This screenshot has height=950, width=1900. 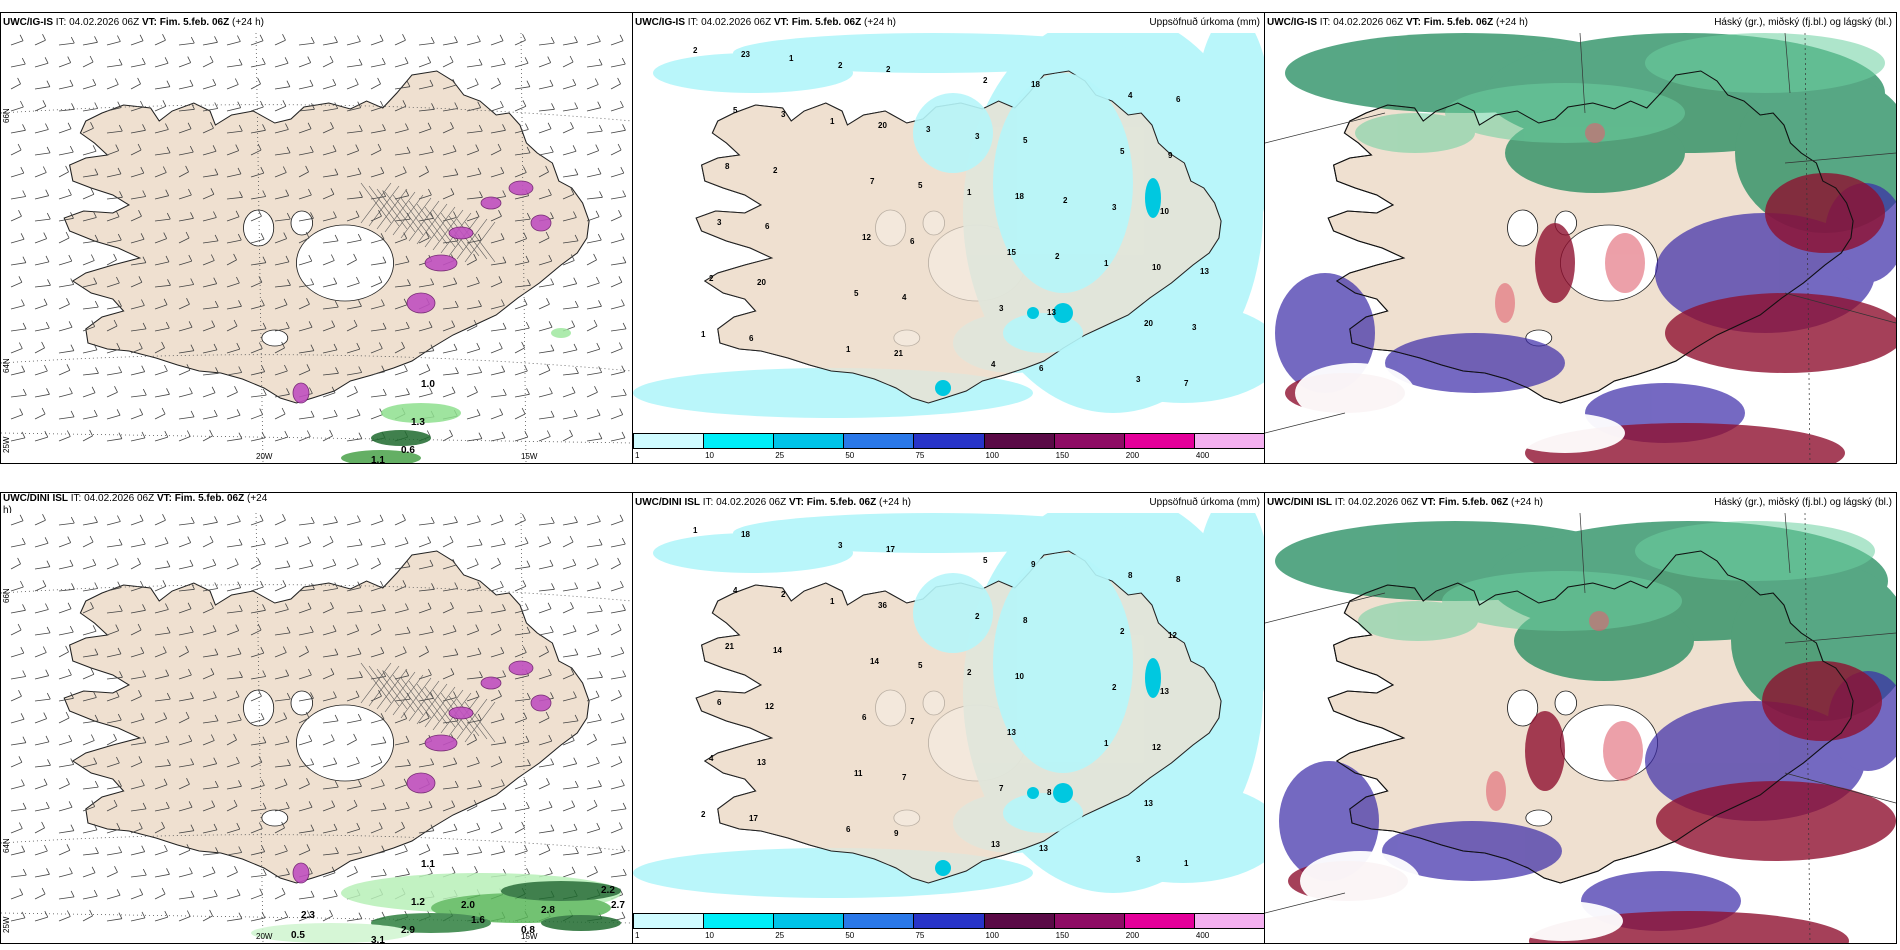 I want to click on precip-value-label: 15, so click(x=1011, y=252).